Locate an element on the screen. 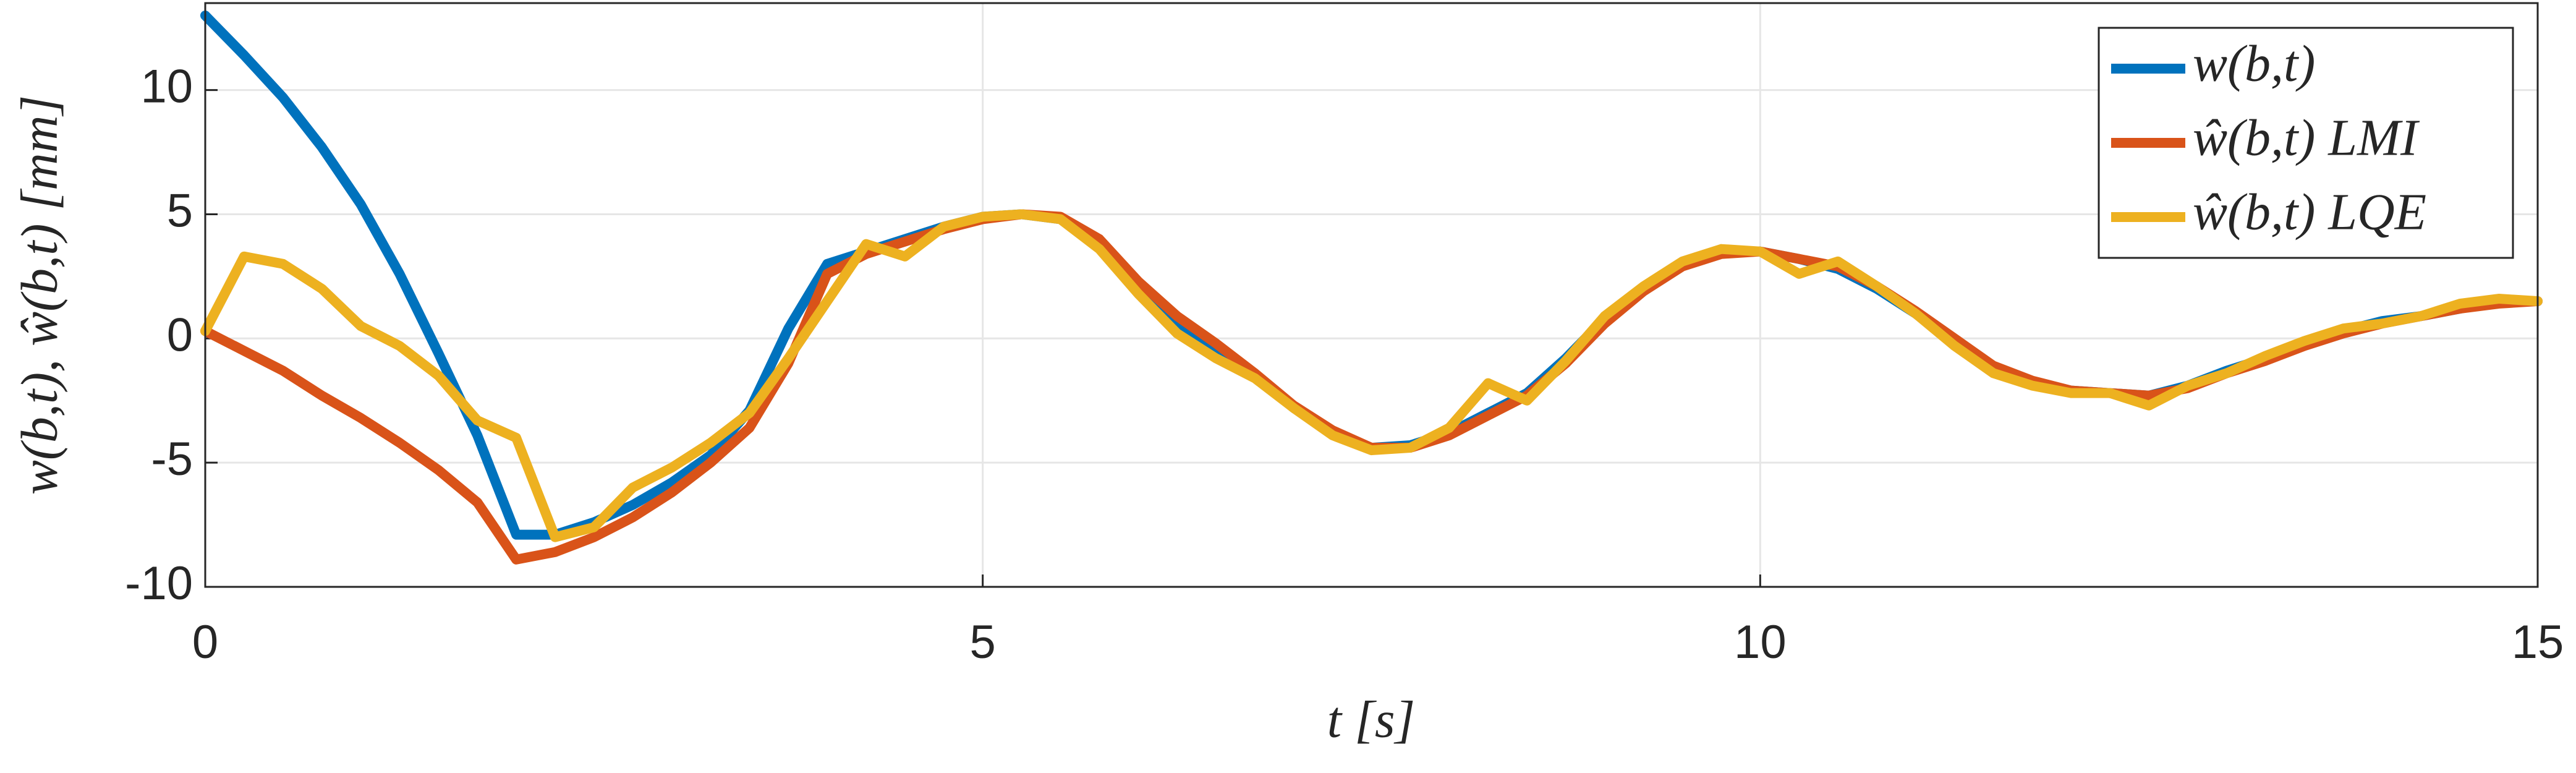 The image size is (2576, 773). y-tick-label: 10 is located at coordinates (166, 87).